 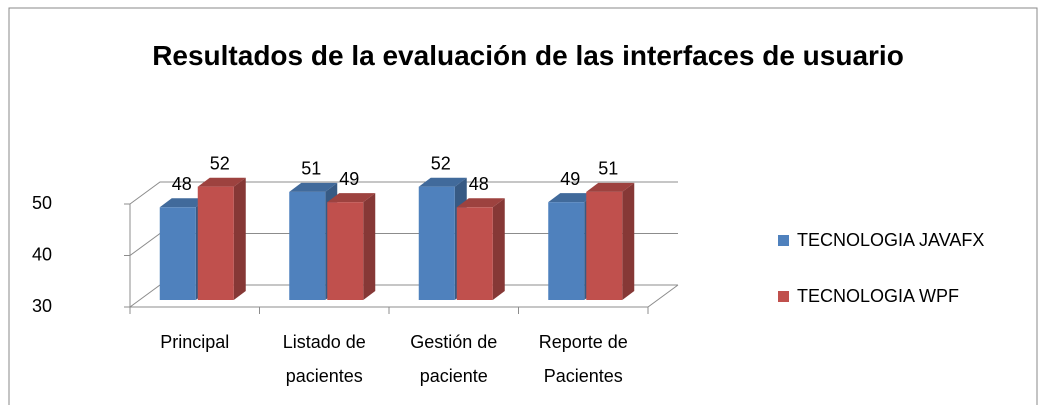 What do you see at coordinates (583, 359) in the screenshot?
I see `x-tick-label: Reporte de Pacientes` at bounding box center [583, 359].